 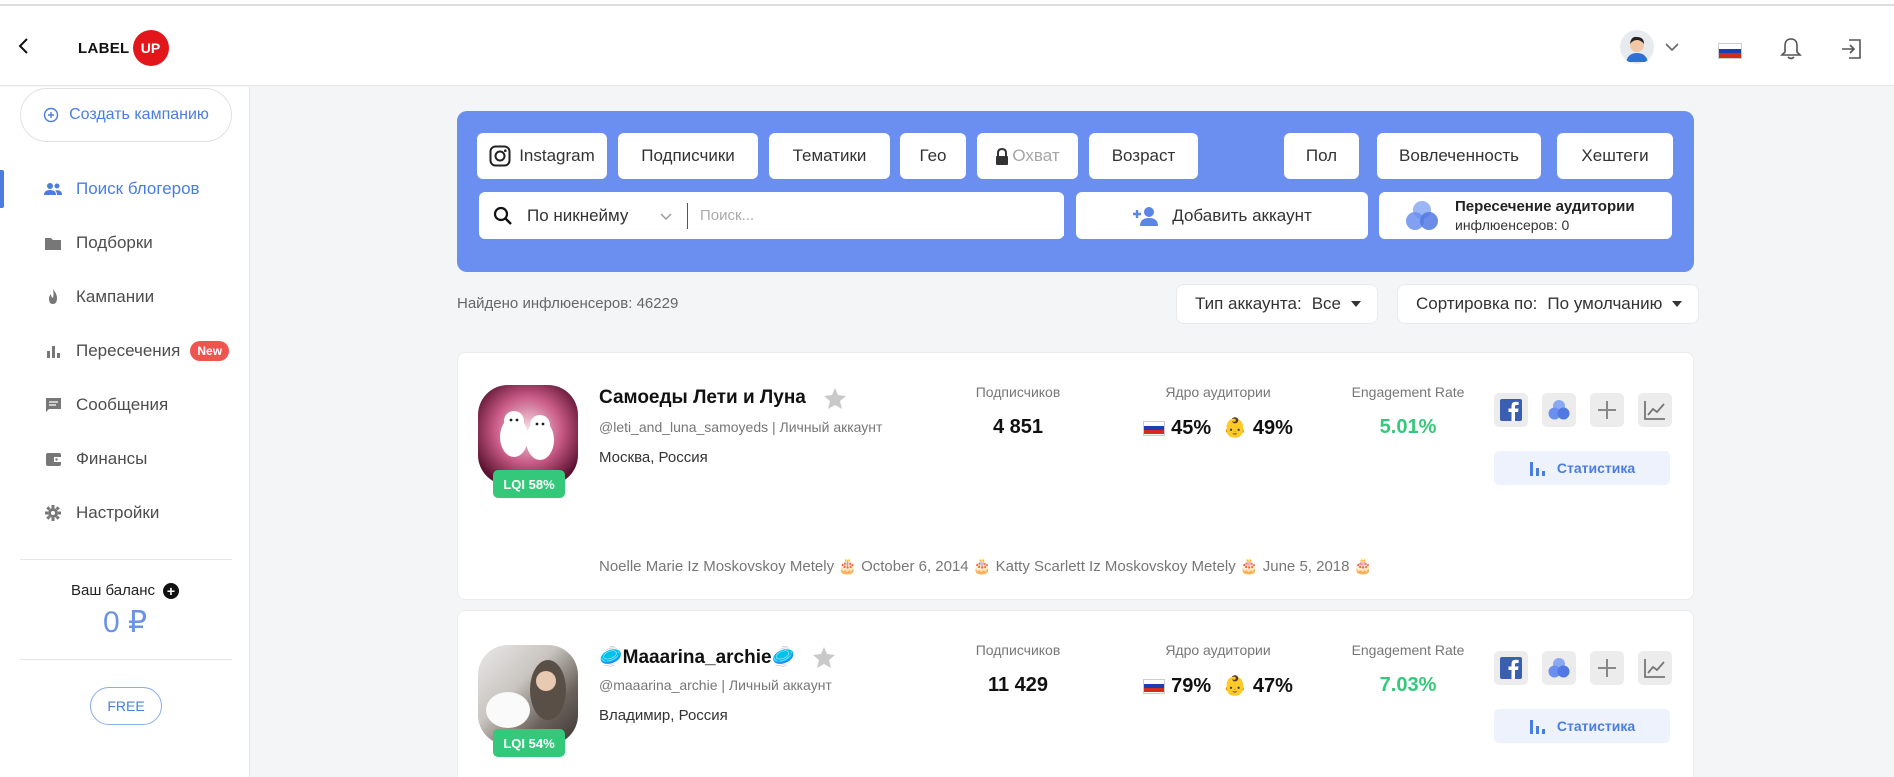 What do you see at coordinates (529, 484) in the screenshot?
I see `lqi-badge: LQI 58%` at bounding box center [529, 484].